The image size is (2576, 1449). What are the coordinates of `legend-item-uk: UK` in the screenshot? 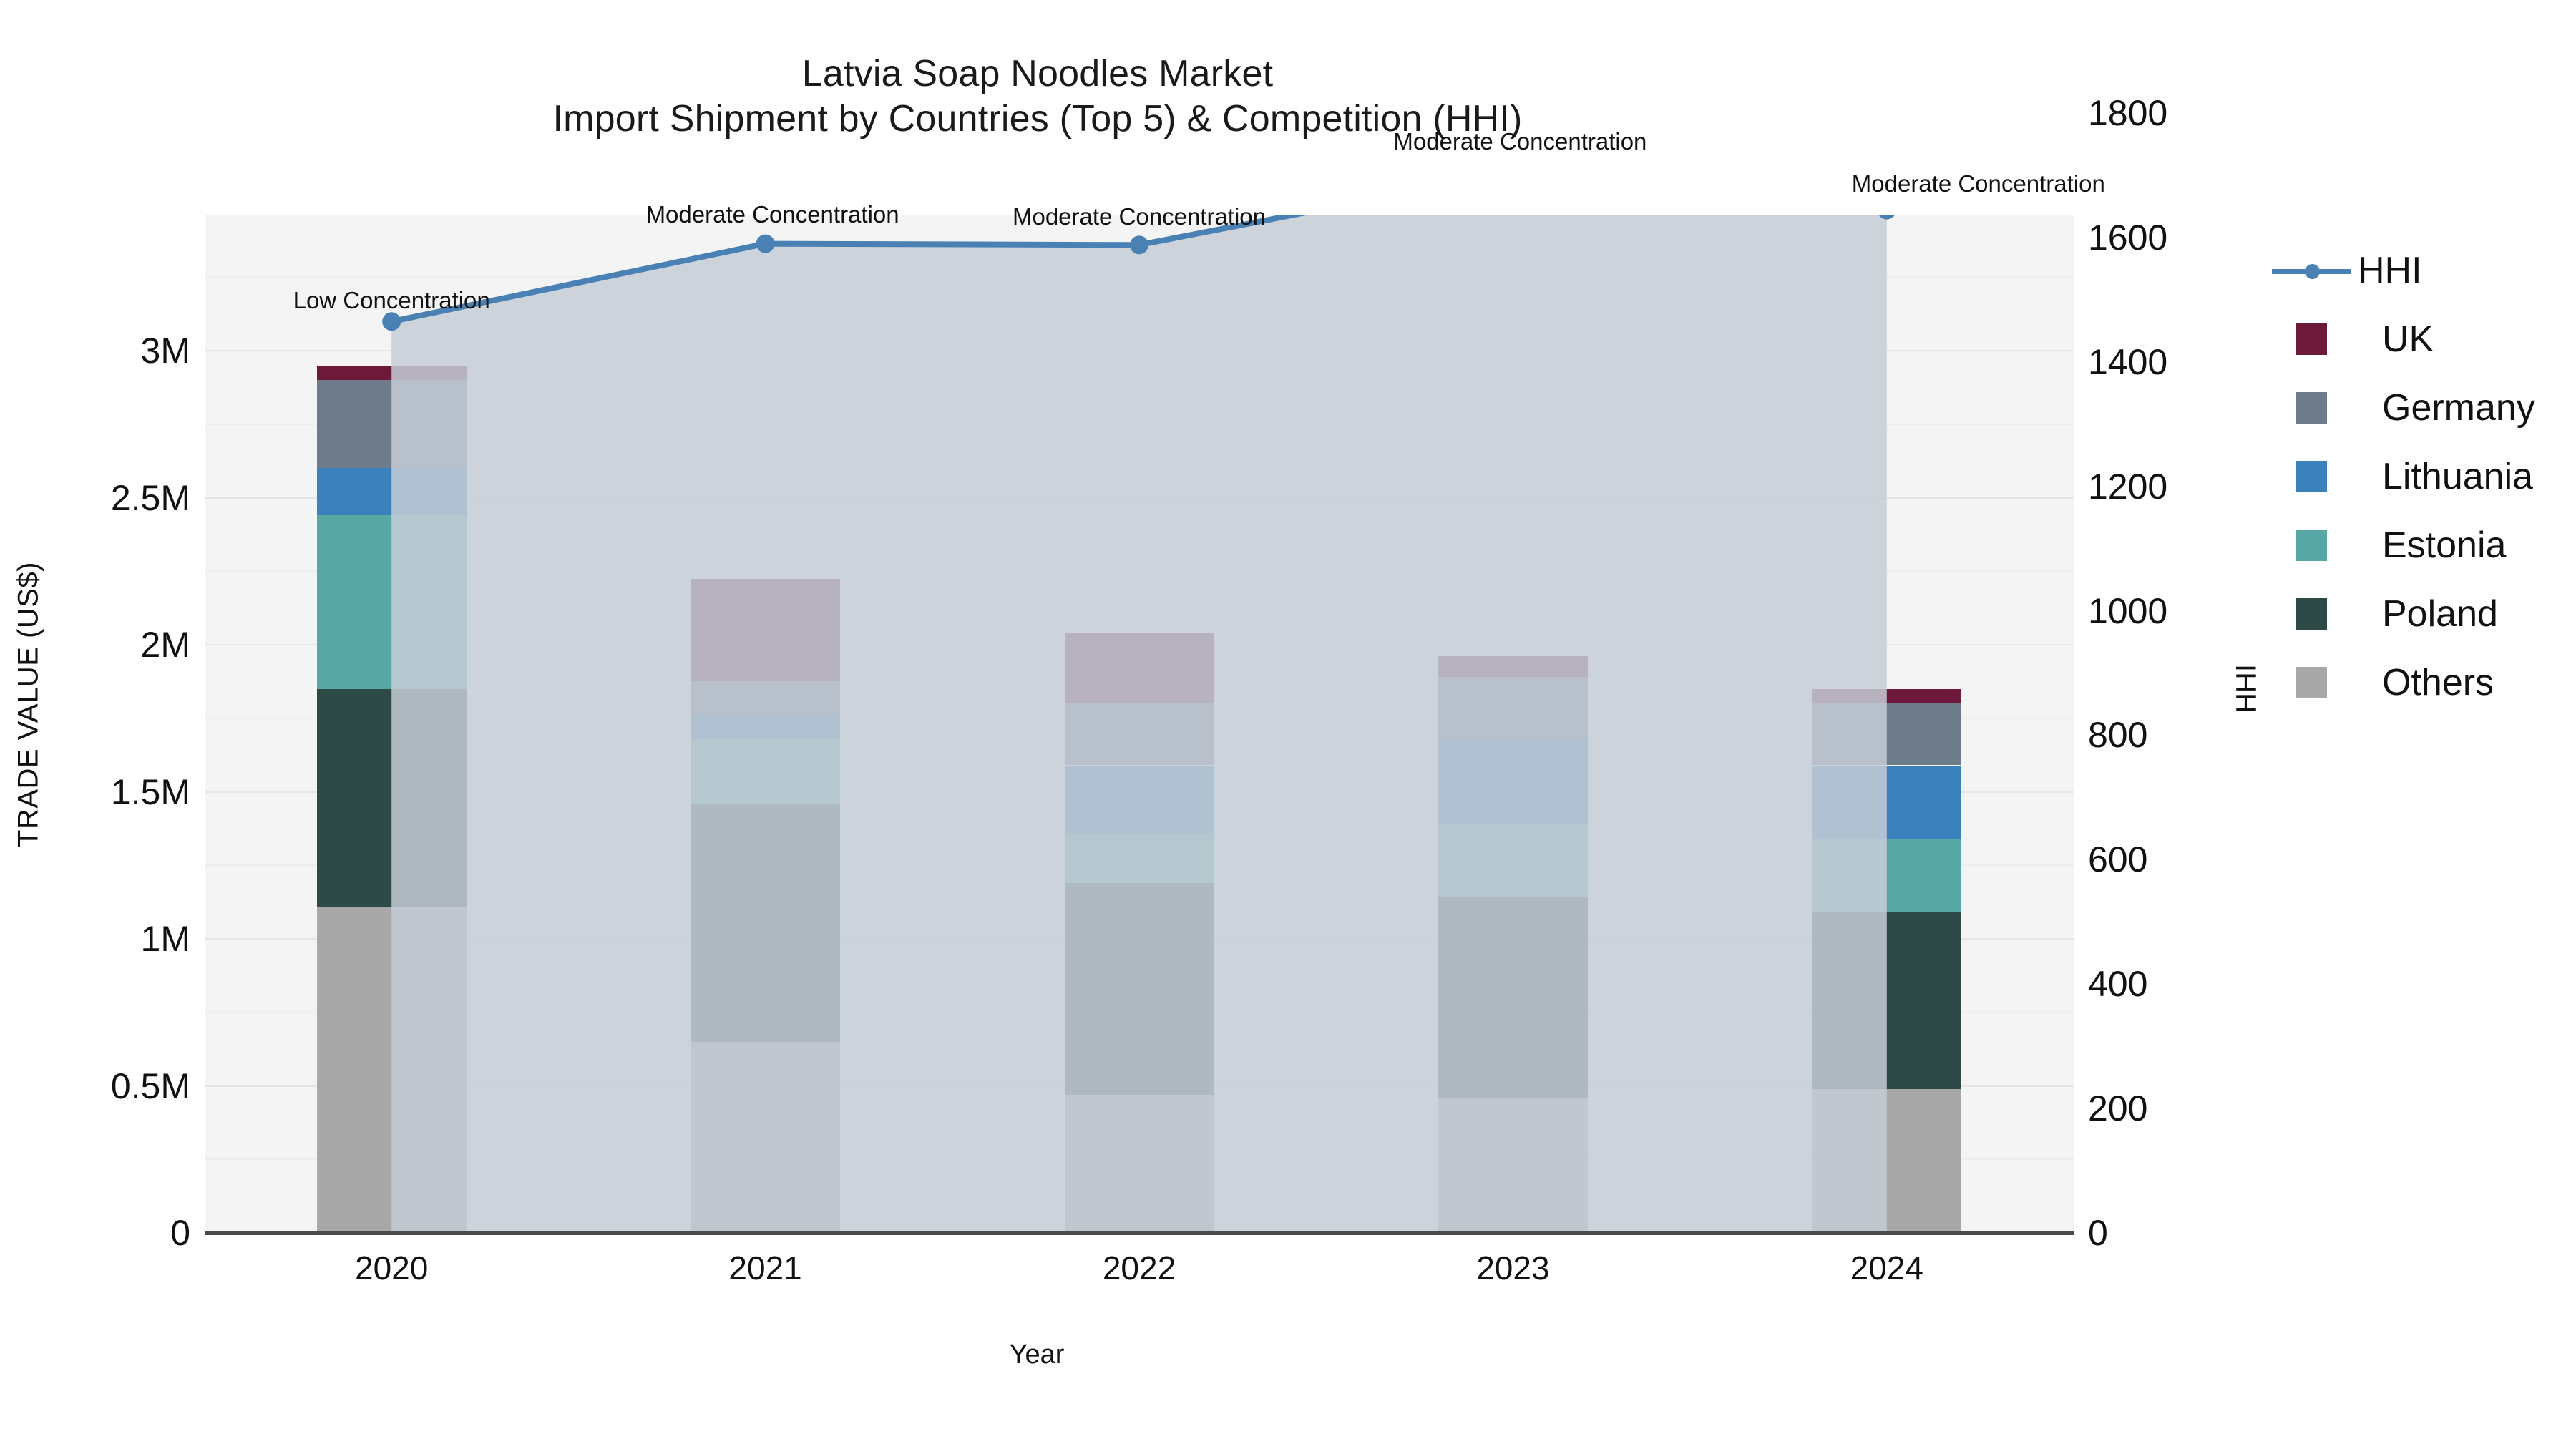 It's located at (2403, 339).